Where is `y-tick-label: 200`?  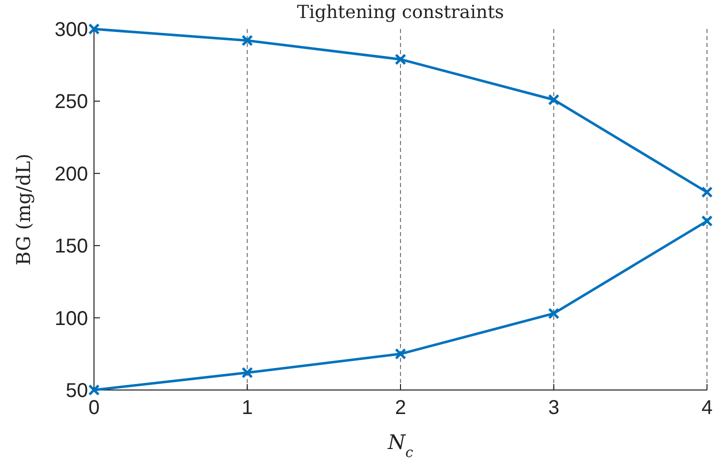 y-tick-label: 200 is located at coordinates (71, 174).